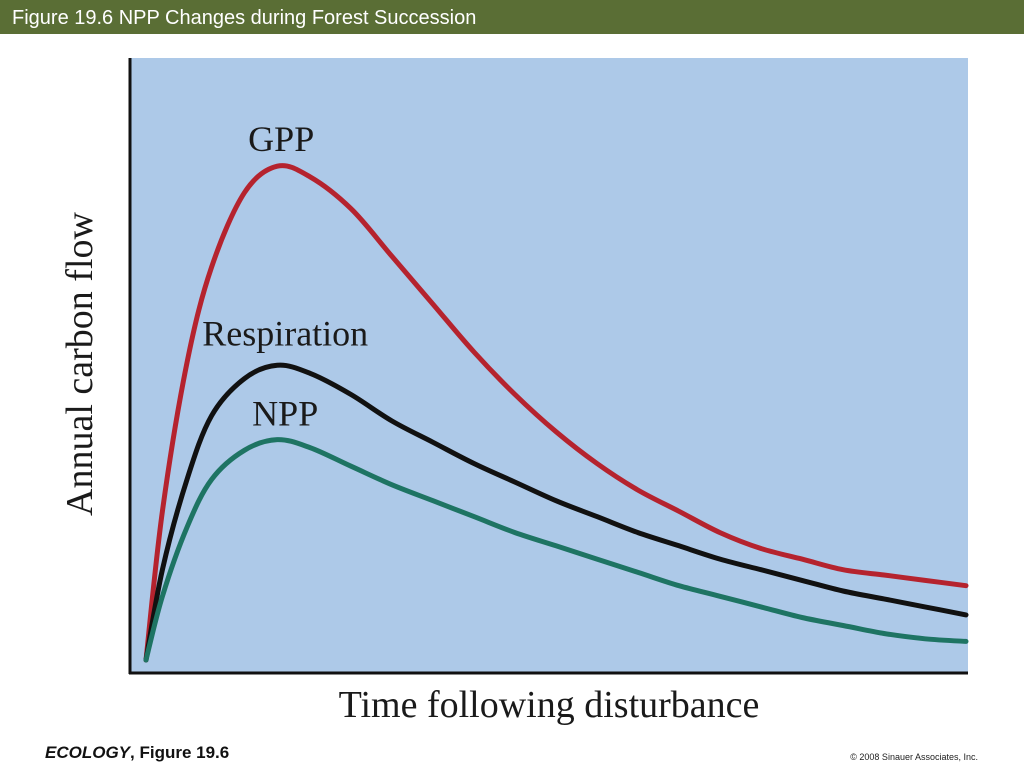 Image resolution: width=1024 pixels, height=768 pixels. What do you see at coordinates (549, 705) in the screenshot?
I see `x-axis-label: Time following disturbance` at bounding box center [549, 705].